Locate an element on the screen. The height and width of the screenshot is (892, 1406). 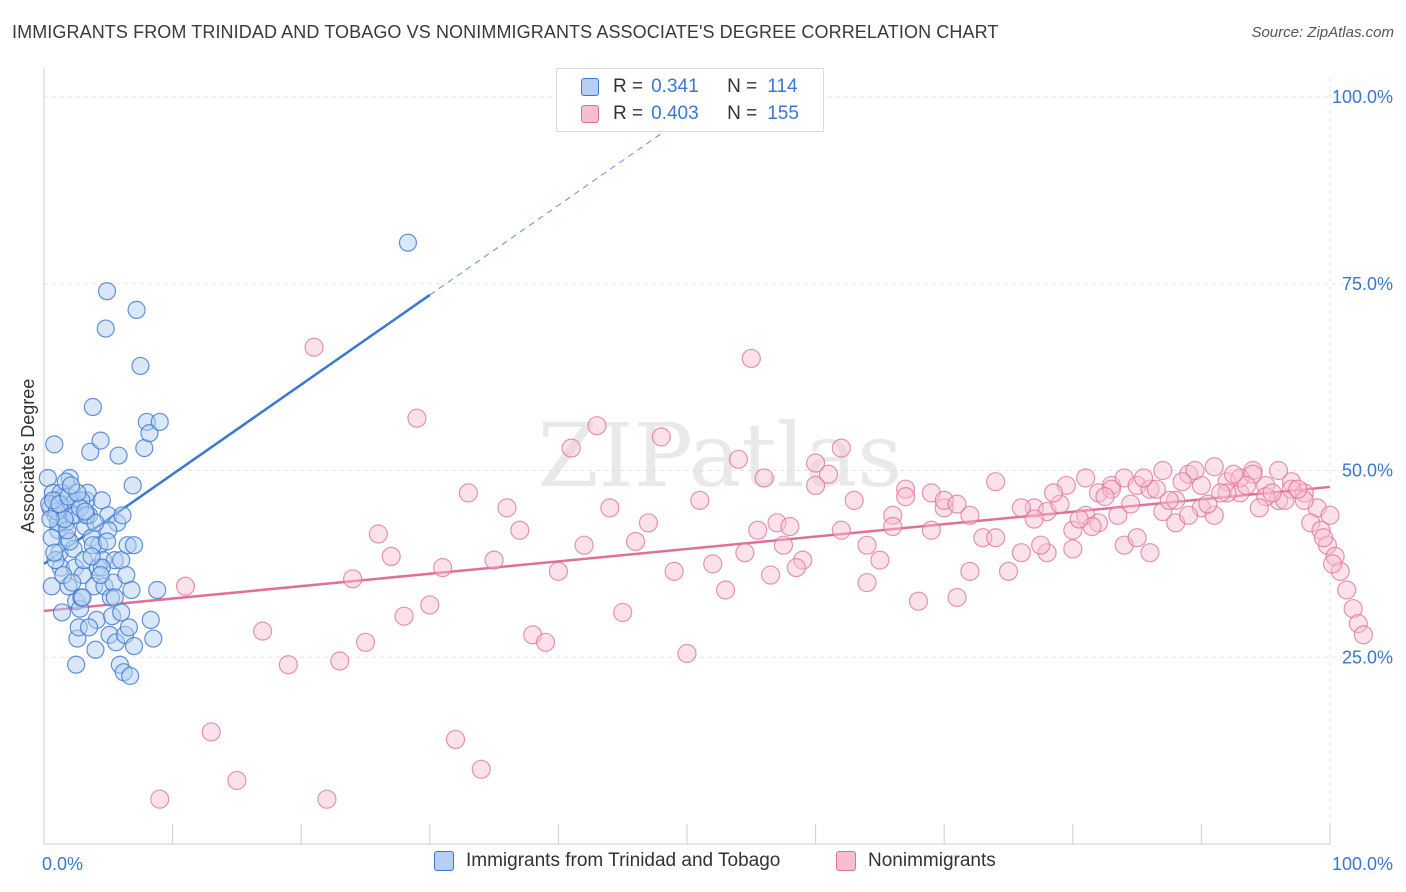
bottom-legend-swatch-blue is located at coordinates (444, 861).